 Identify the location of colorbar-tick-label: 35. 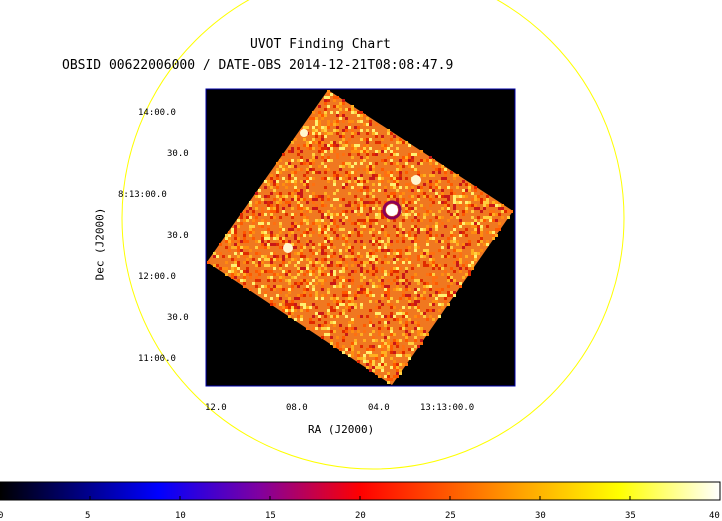
(630, 516).